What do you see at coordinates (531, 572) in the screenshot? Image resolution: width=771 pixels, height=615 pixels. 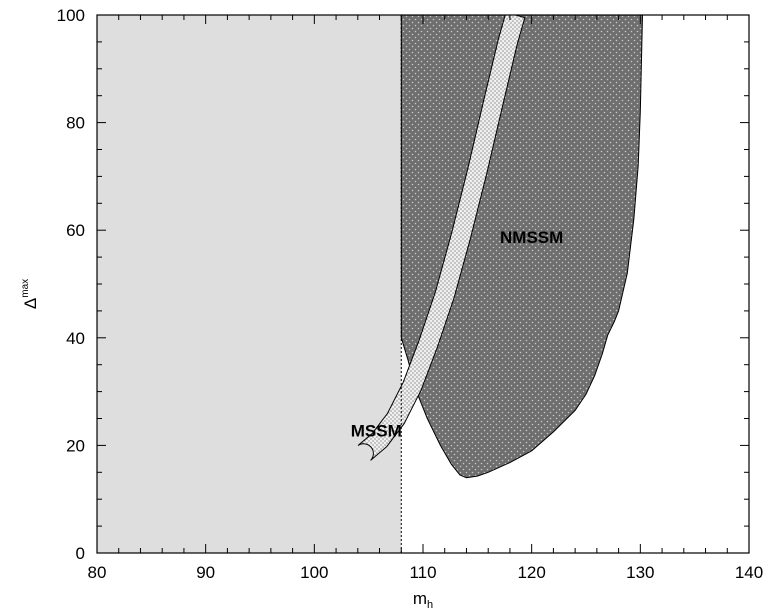 I see `x-tick-label: 120` at bounding box center [531, 572].